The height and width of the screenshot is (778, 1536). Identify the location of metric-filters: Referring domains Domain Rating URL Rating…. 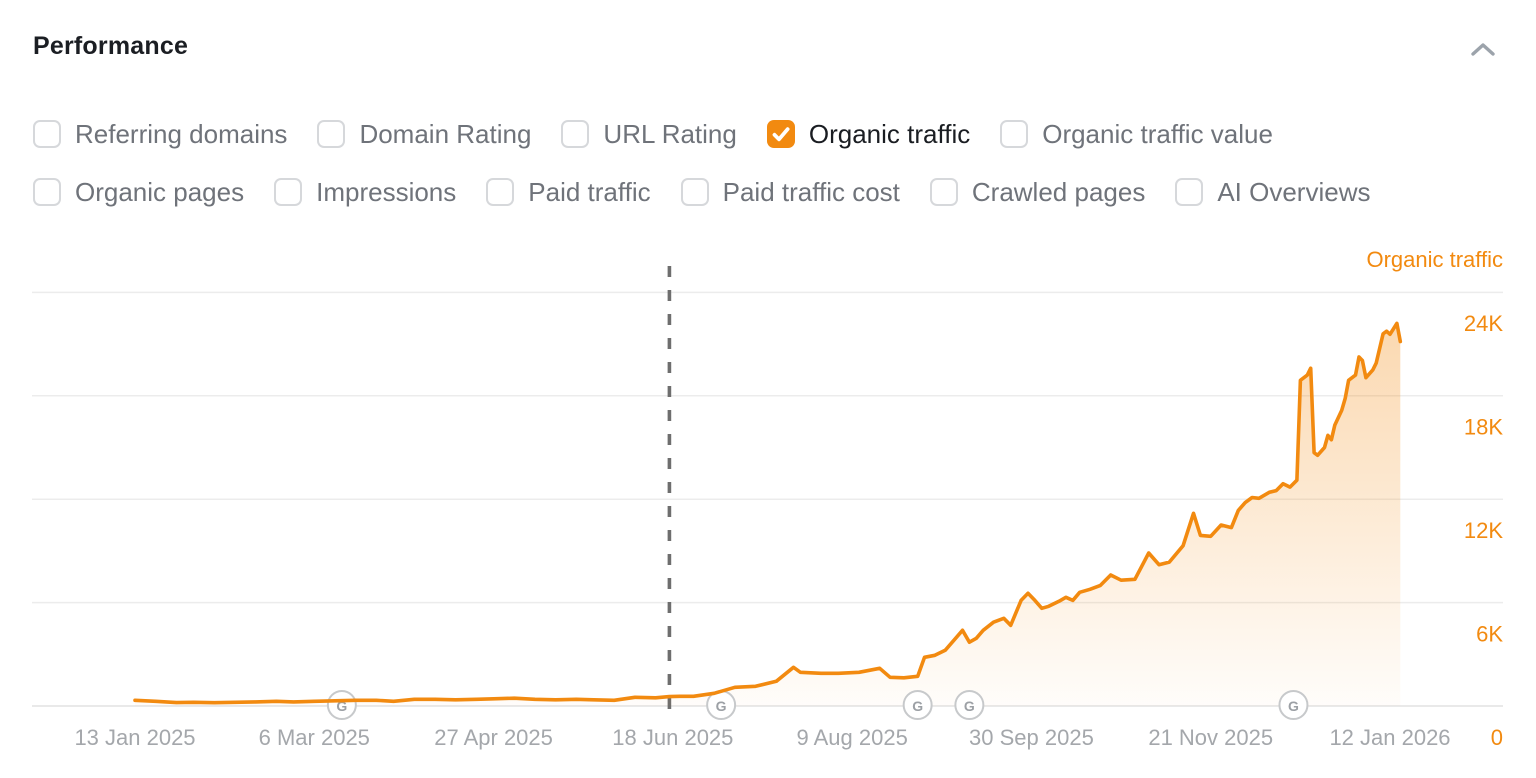
(776, 175).